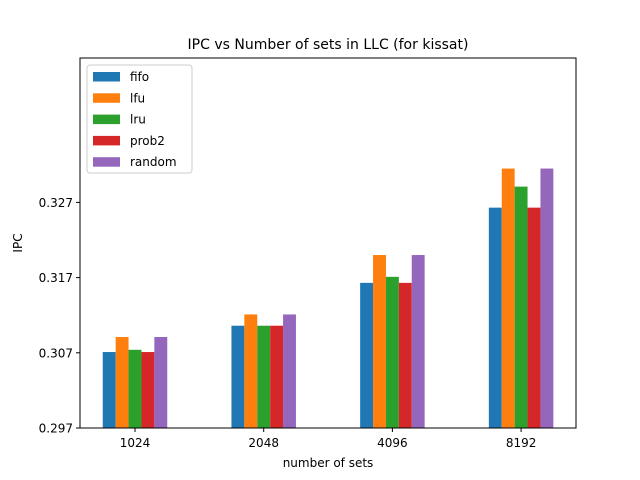 The image size is (640, 480). I want to click on bar-random-2048, so click(289, 371).